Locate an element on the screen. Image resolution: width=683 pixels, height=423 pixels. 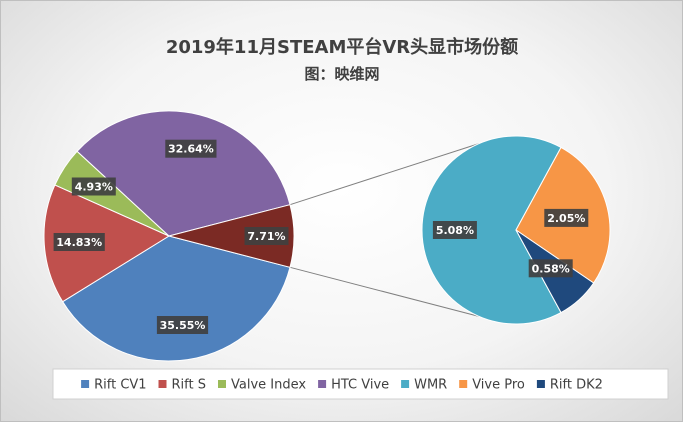
svg-text: 14.83% is located at coordinates (79, 242).